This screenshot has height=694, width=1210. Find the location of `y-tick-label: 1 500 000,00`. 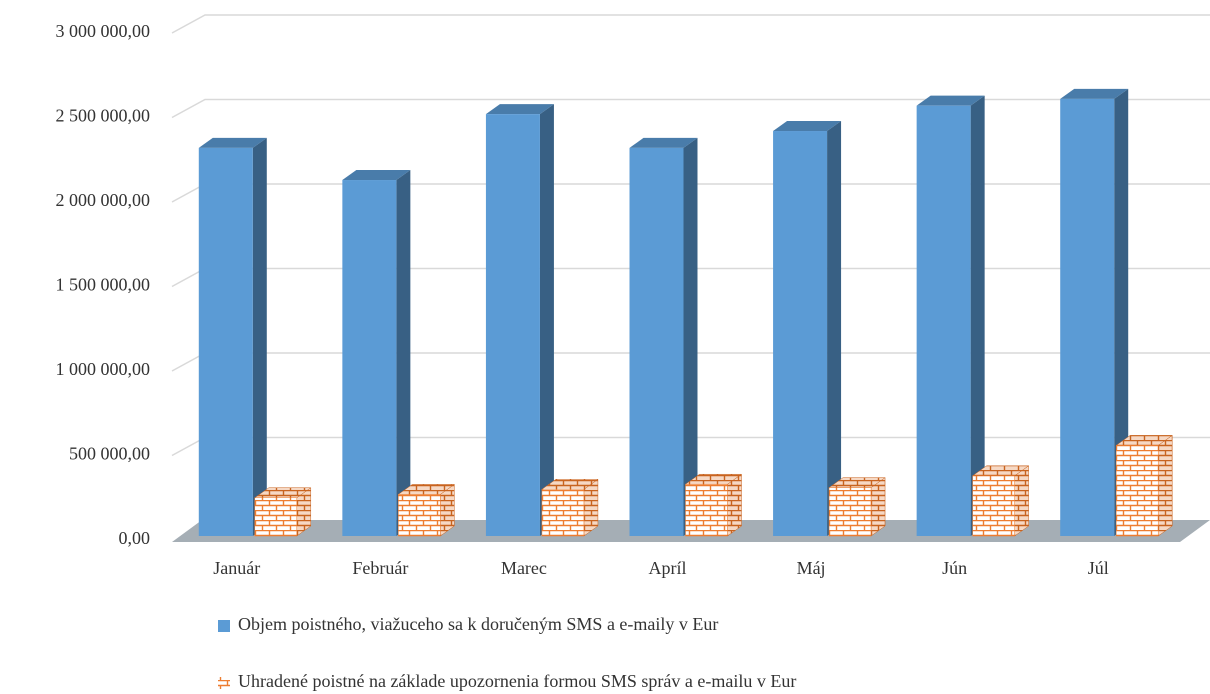

y-tick-label: 1 500 000,00 is located at coordinates (103, 285).